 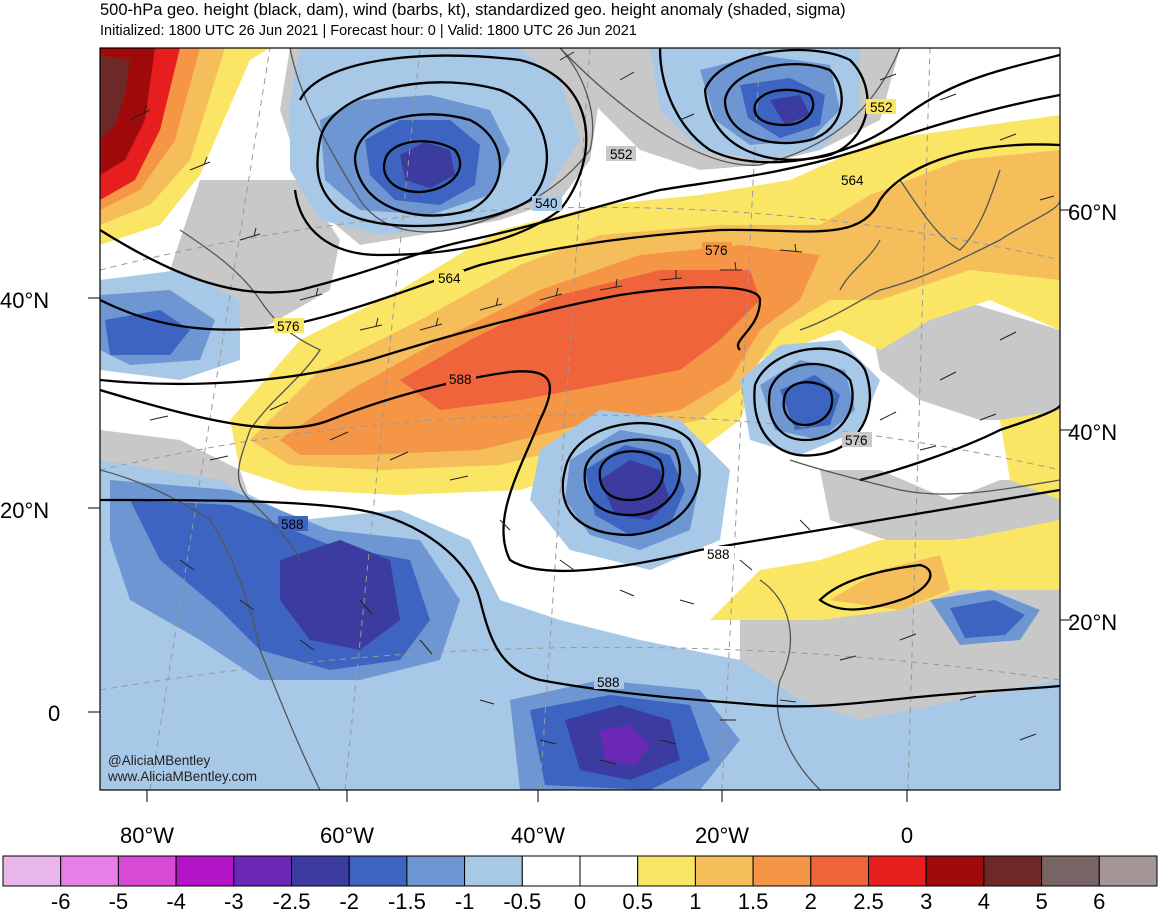 What do you see at coordinates (159, 760) in the screenshot?
I see `credit-handle: @AliciaMBentley` at bounding box center [159, 760].